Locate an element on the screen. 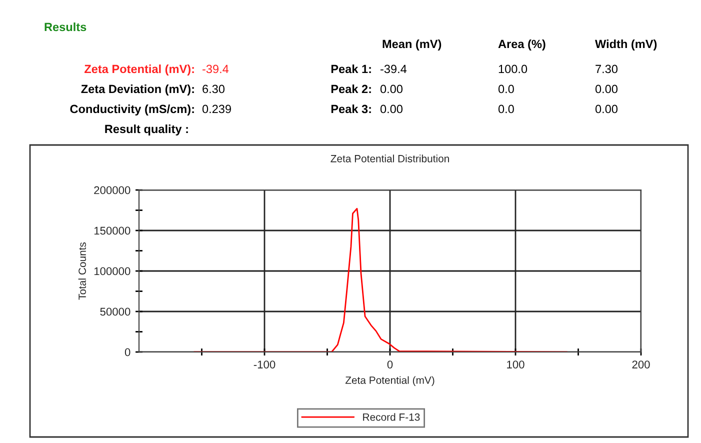 The image size is (701, 443). y-tick-label: 200000 is located at coordinates (112, 190).